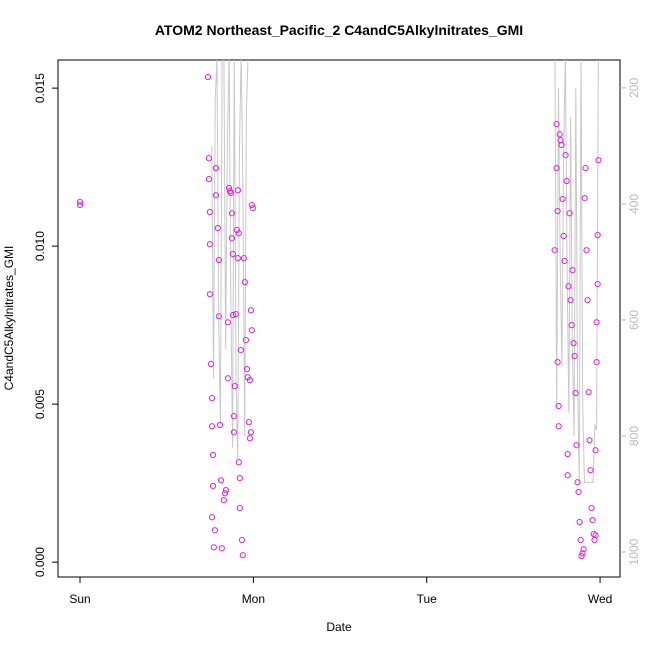 The height and width of the screenshot is (655, 650). What do you see at coordinates (9, 318) in the screenshot?
I see `y-axis-label: C4andC5Alkylnitrates_GMI` at bounding box center [9, 318].